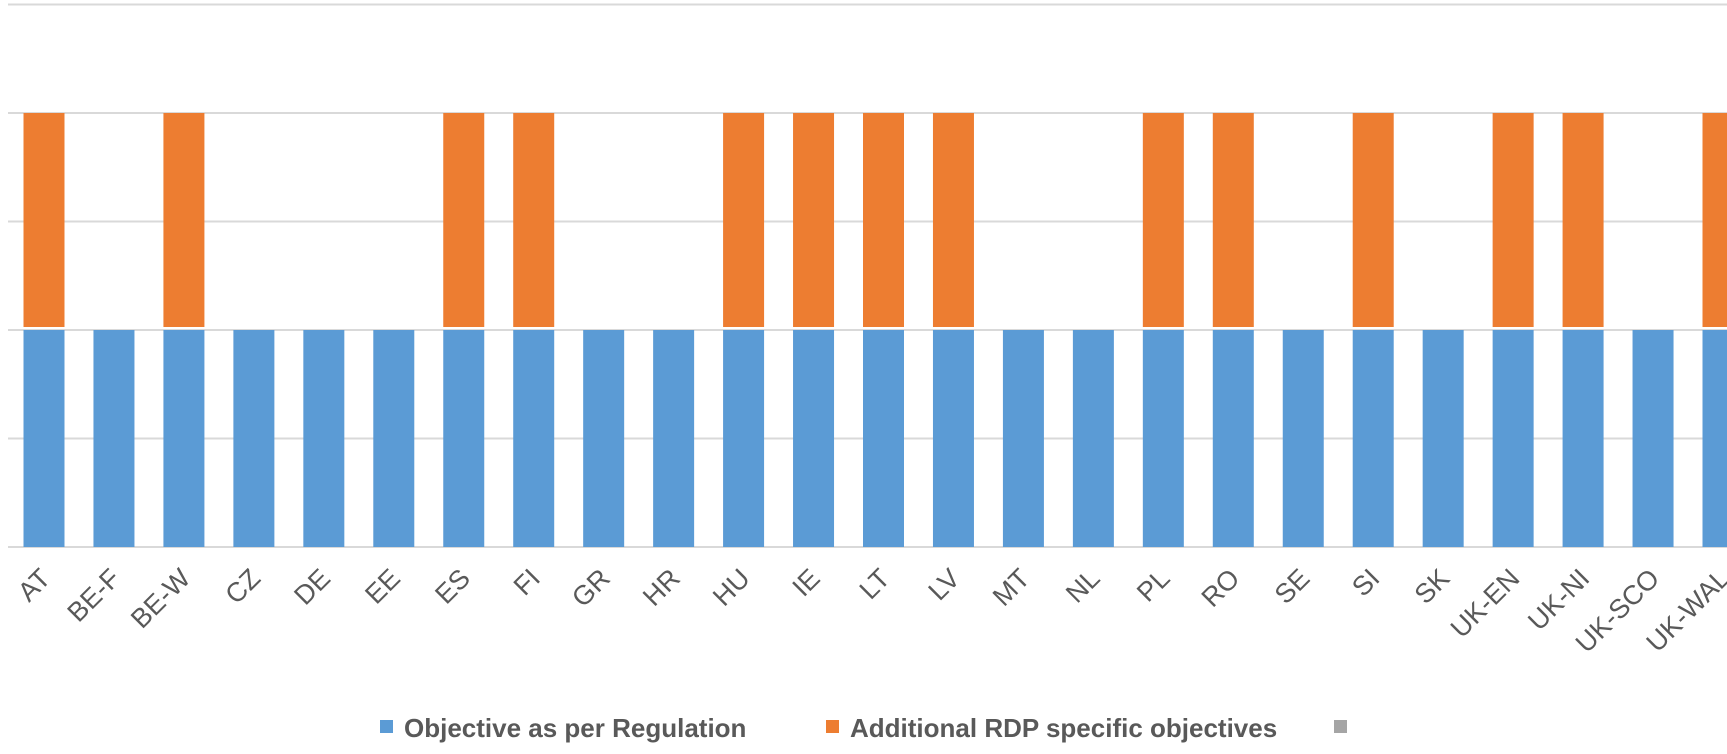 This screenshot has height=754, width=1727. I want to click on x-tick-label: MT, so click(1011, 587).